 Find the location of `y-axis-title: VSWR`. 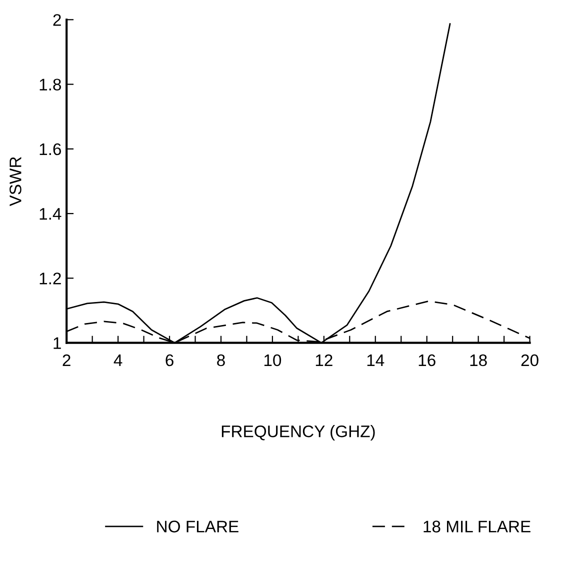

y-axis-title: VSWR is located at coordinates (16, 181).